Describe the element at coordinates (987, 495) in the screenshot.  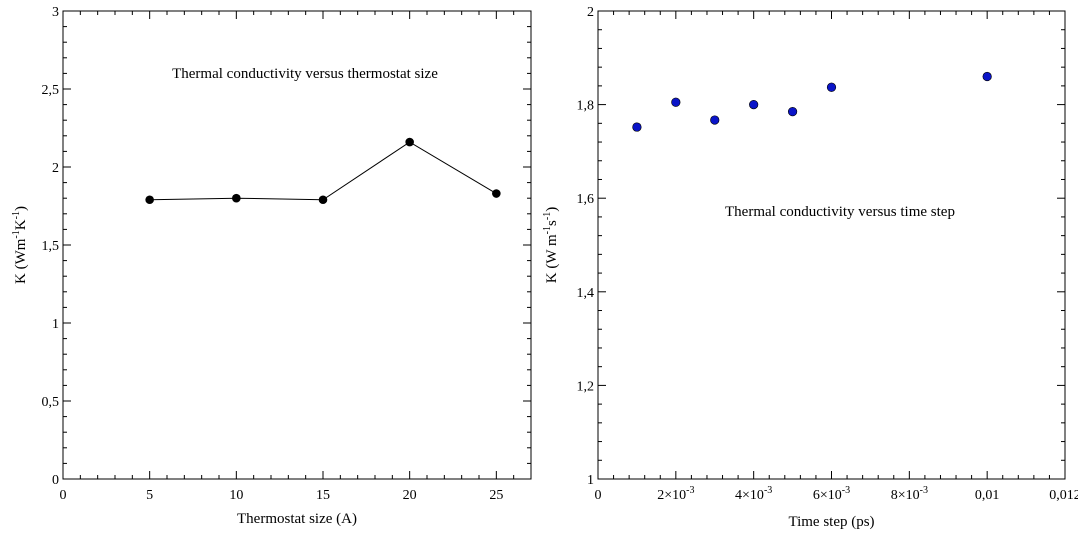
I see `x-tick-label: 0,01` at that location.